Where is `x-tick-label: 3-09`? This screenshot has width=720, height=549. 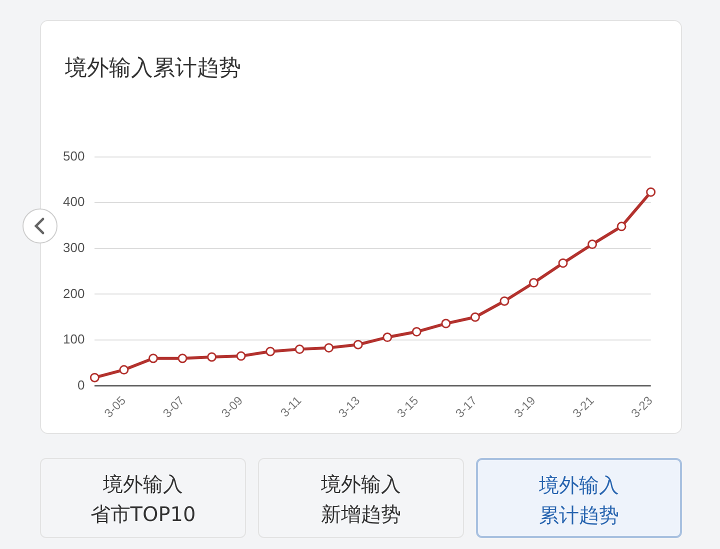
x-tick-label: 3-09 is located at coordinates (232, 406).